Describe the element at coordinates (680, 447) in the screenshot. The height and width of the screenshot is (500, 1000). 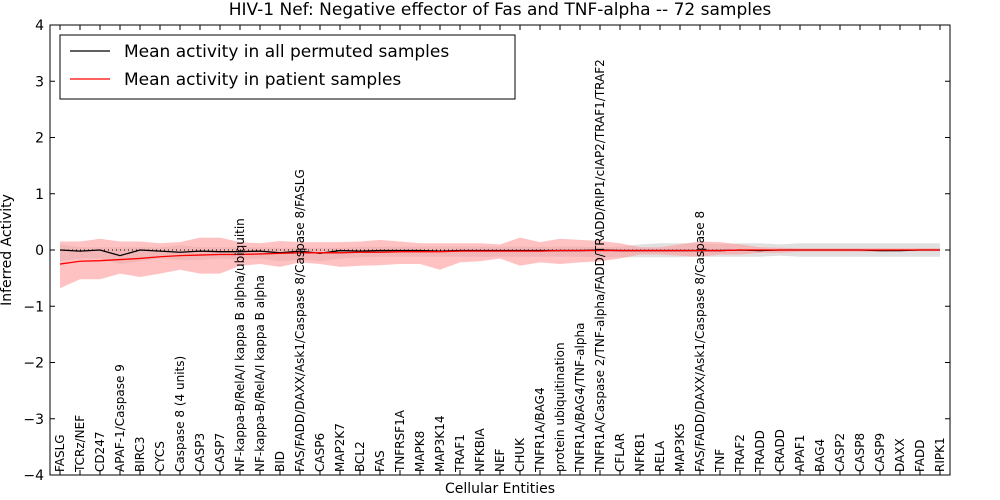
I see `x-tick-label: MAP3K5` at that location.